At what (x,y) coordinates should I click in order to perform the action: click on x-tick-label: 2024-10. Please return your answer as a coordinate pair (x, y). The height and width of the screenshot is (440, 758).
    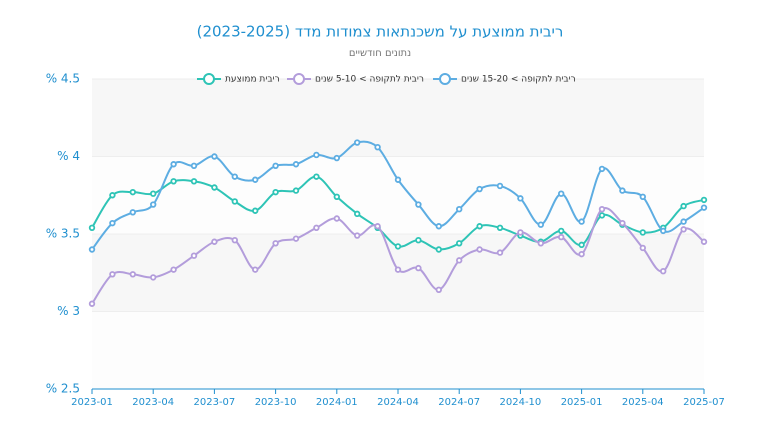
    Looking at the image, I should click on (521, 402).